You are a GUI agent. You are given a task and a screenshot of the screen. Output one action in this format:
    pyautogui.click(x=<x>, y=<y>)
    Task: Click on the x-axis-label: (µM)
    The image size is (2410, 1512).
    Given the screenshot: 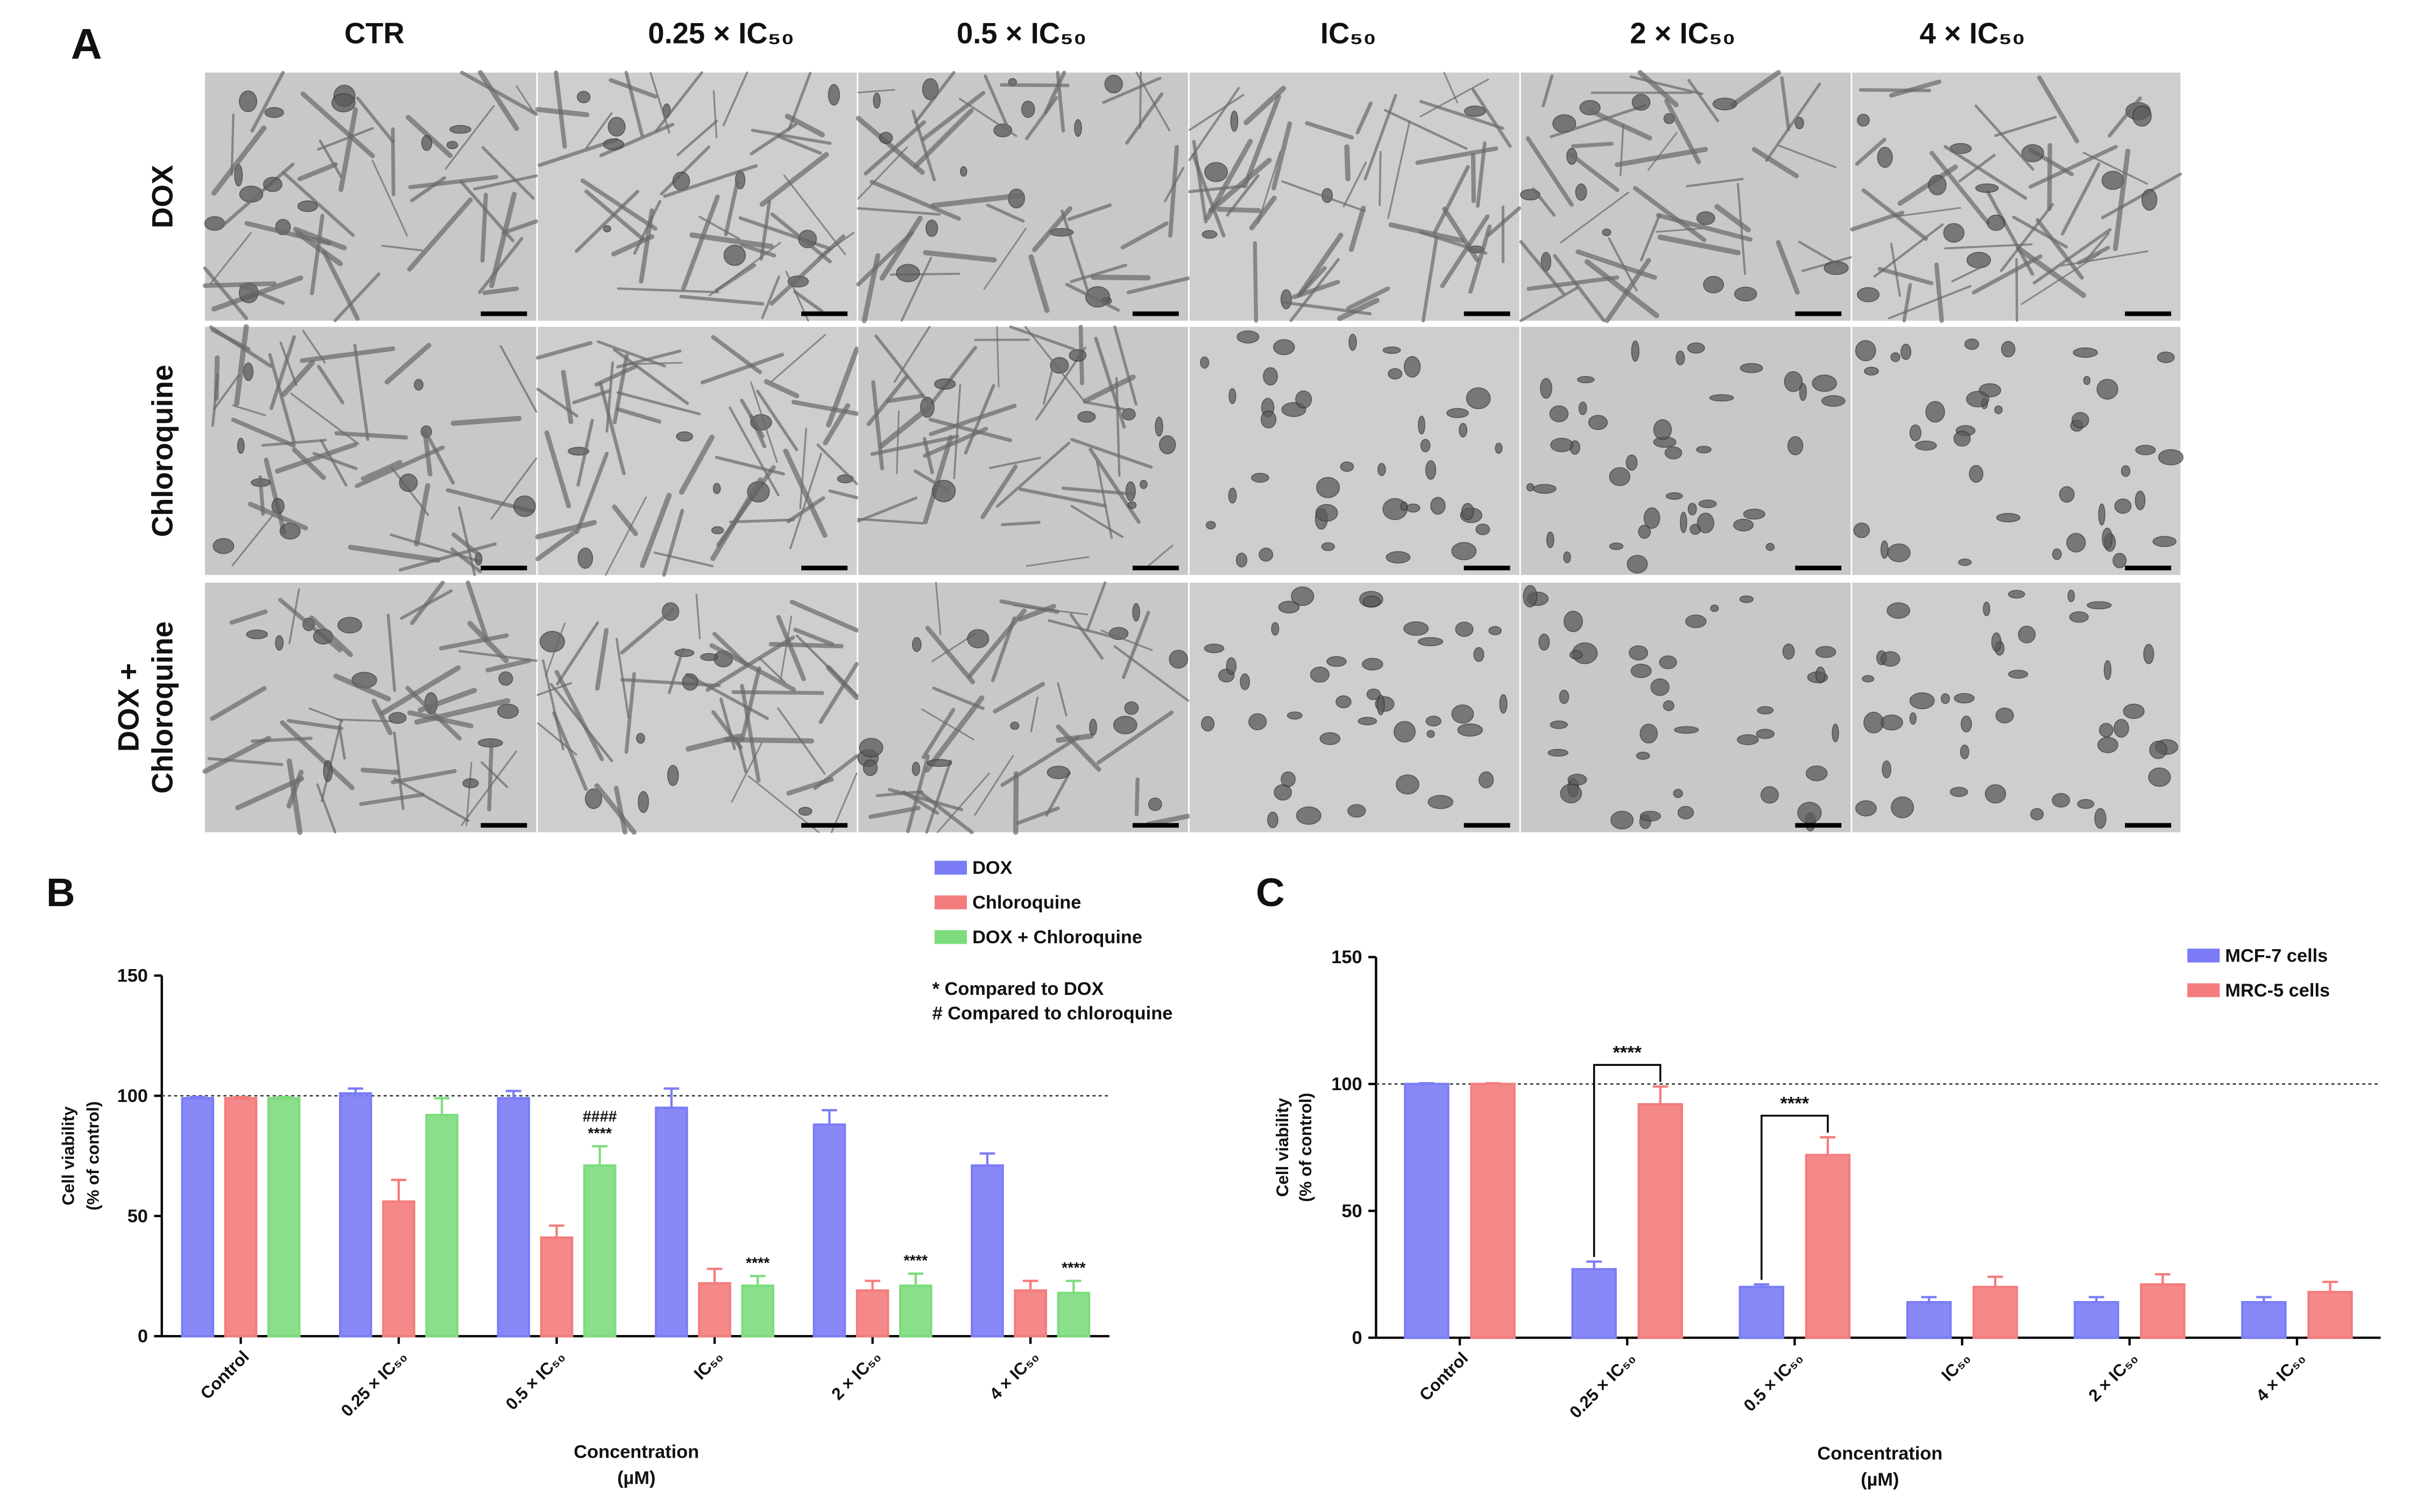 What is the action you would take?
    pyautogui.click(x=636, y=1478)
    